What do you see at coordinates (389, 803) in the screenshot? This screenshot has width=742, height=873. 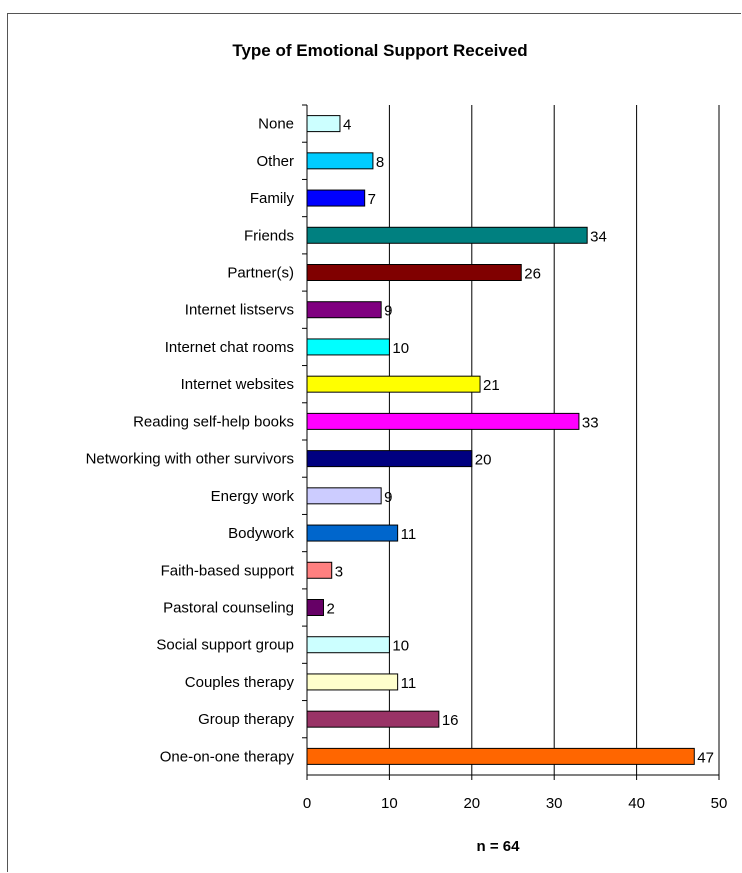 I see `x-tick-label: 10` at bounding box center [389, 803].